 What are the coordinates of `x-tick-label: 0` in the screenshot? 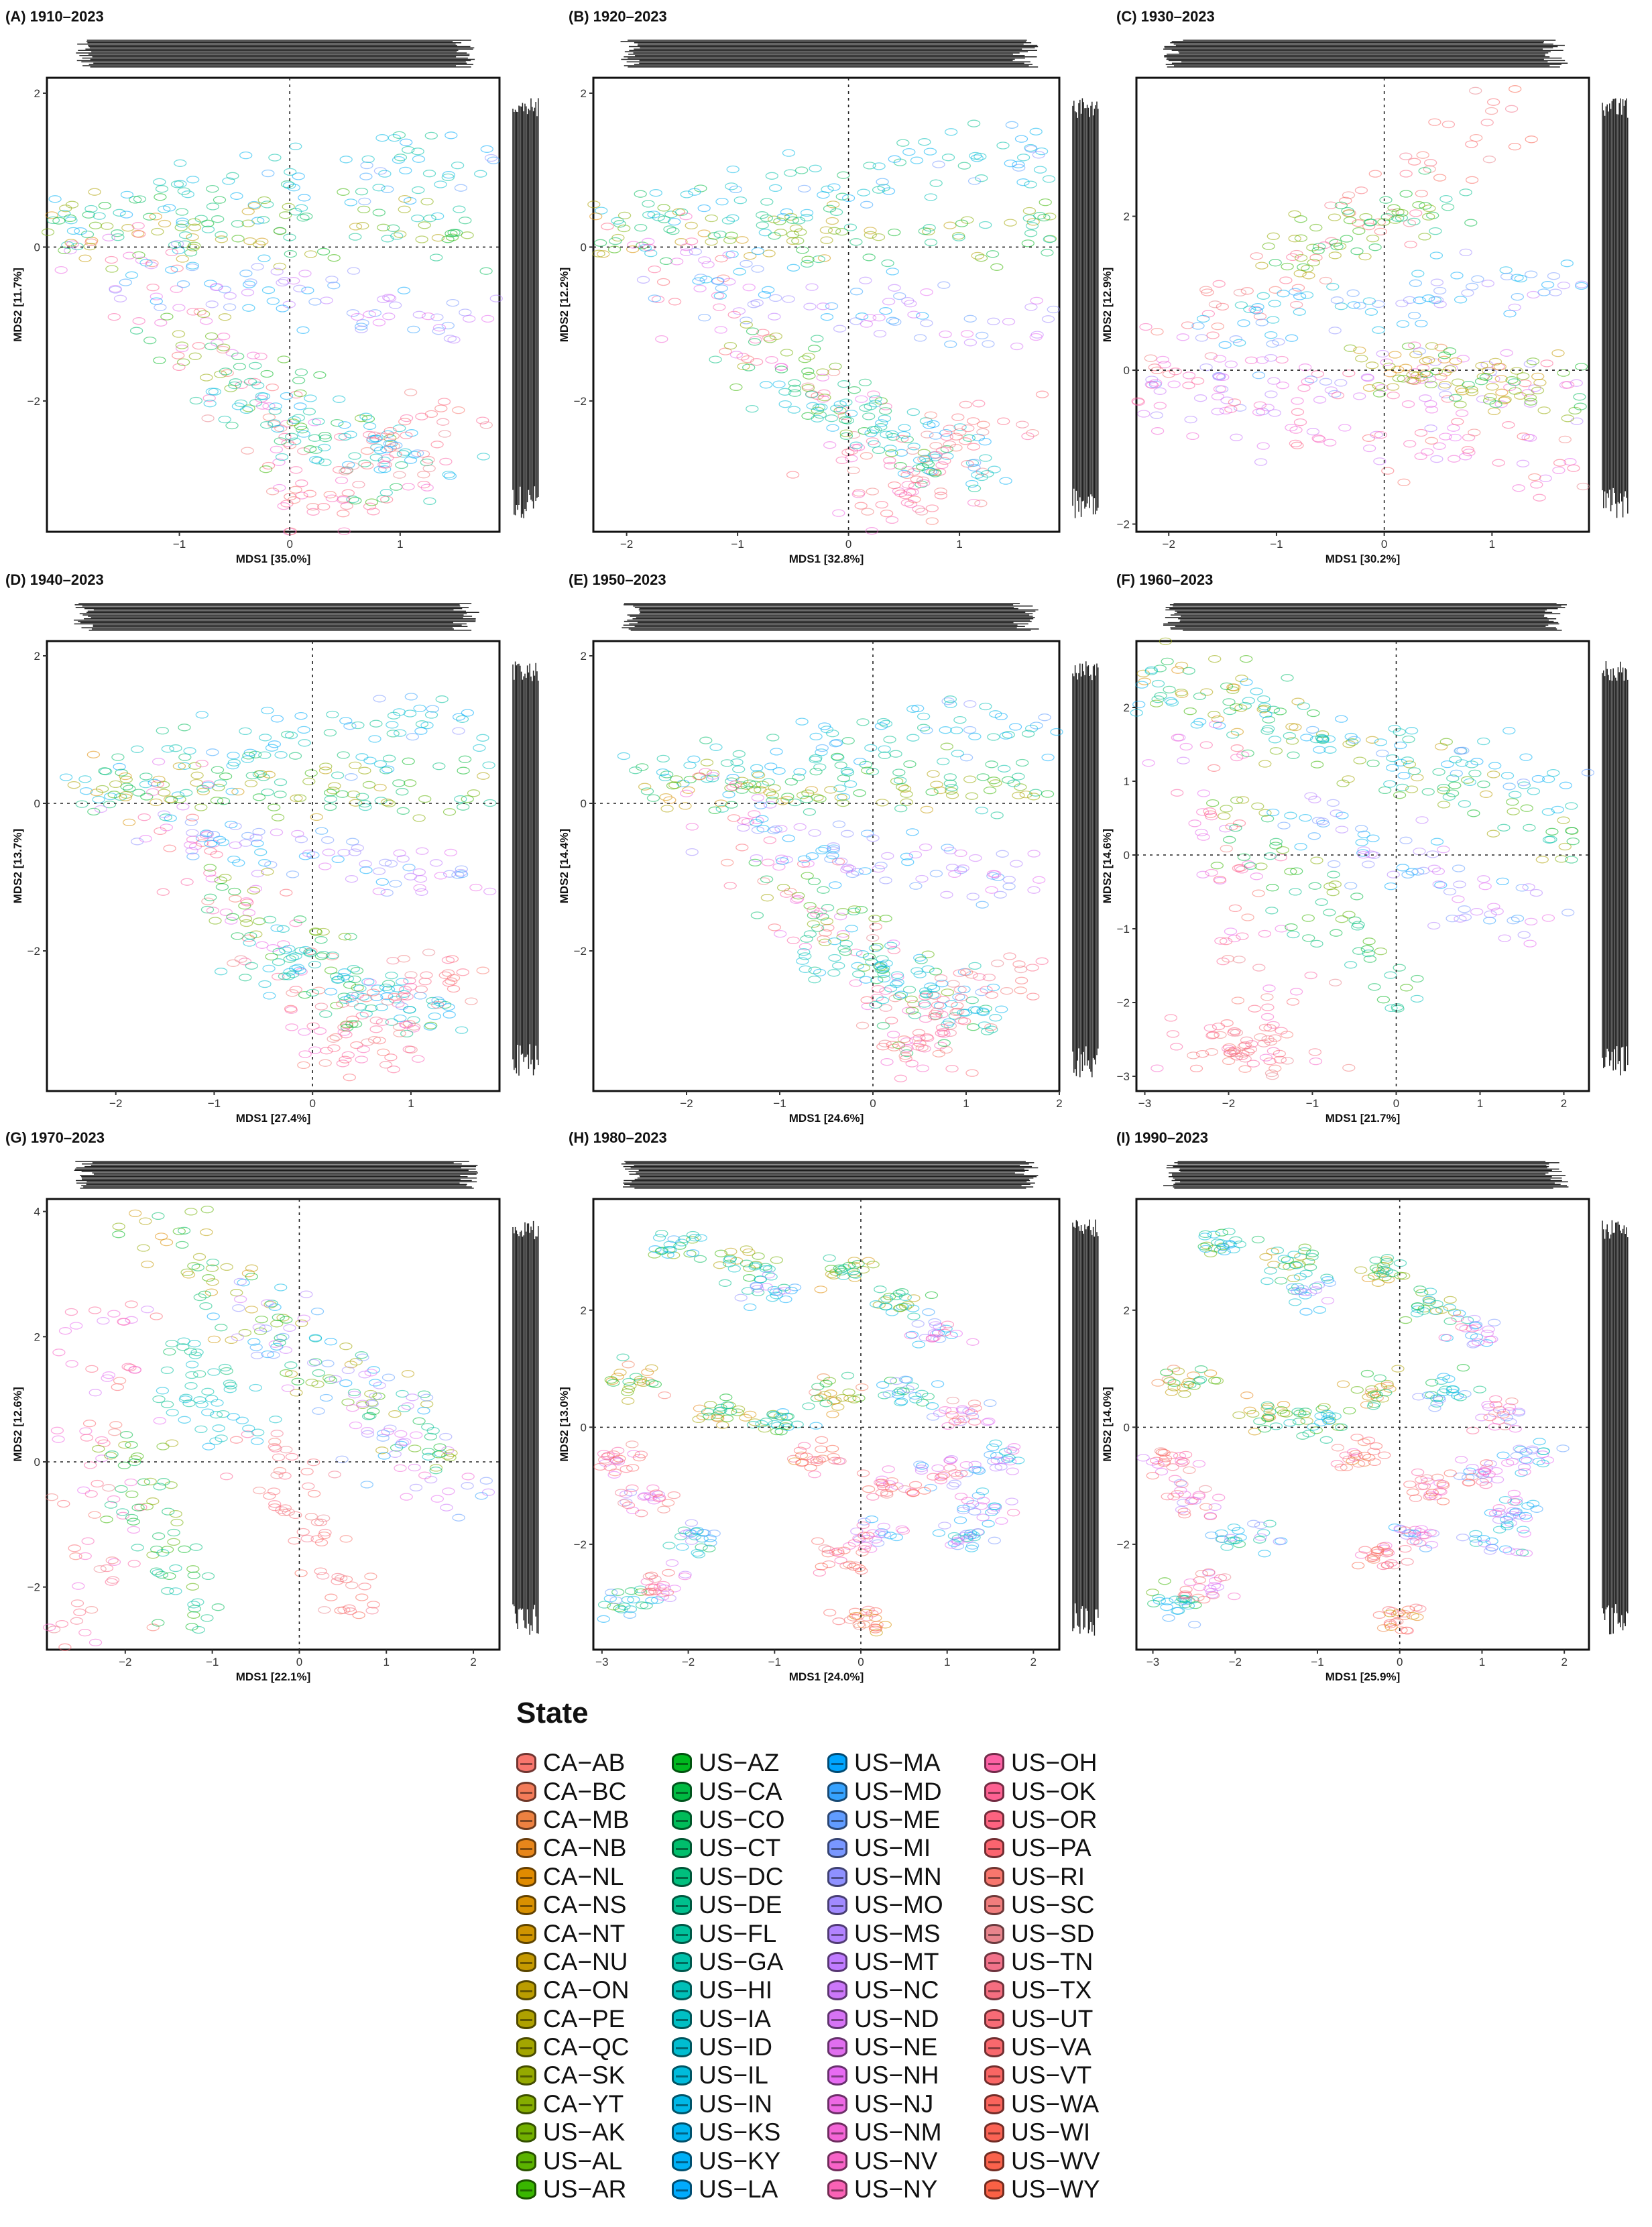 It's located at (861, 1662).